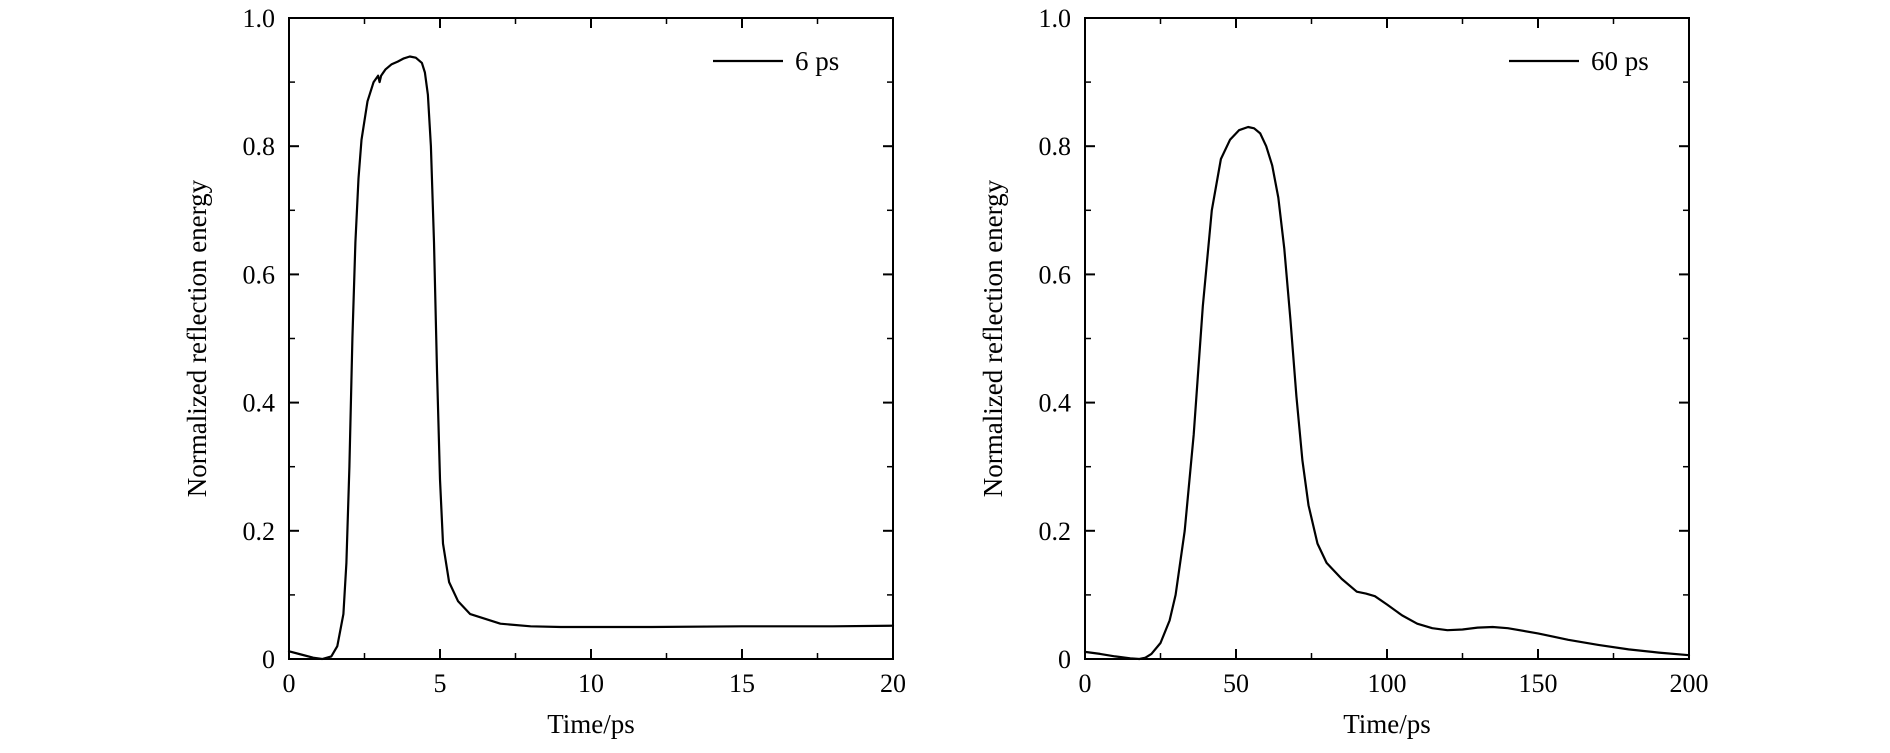 The height and width of the screenshot is (753, 1890). What do you see at coordinates (259, 403) in the screenshot?
I see `y-tick-label-left: 0.4` at bounding box center [259, 403].